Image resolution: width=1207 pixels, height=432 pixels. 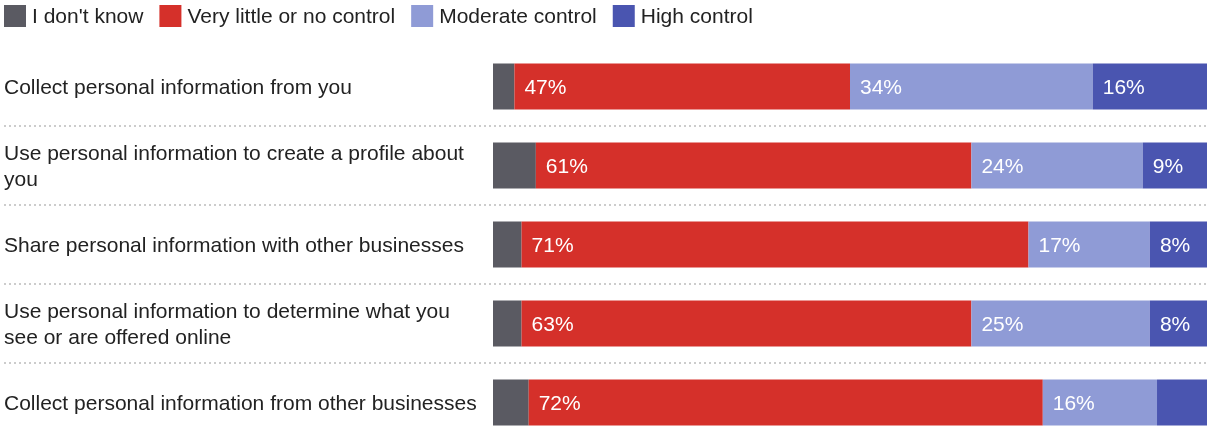 I want to click on data-label: 47%, so click(x=545, y=86).